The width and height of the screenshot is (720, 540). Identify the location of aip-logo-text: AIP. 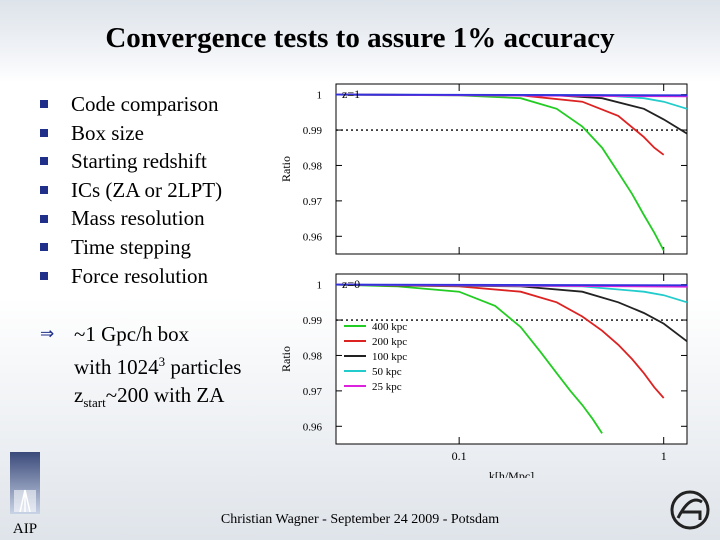
(25, 528).